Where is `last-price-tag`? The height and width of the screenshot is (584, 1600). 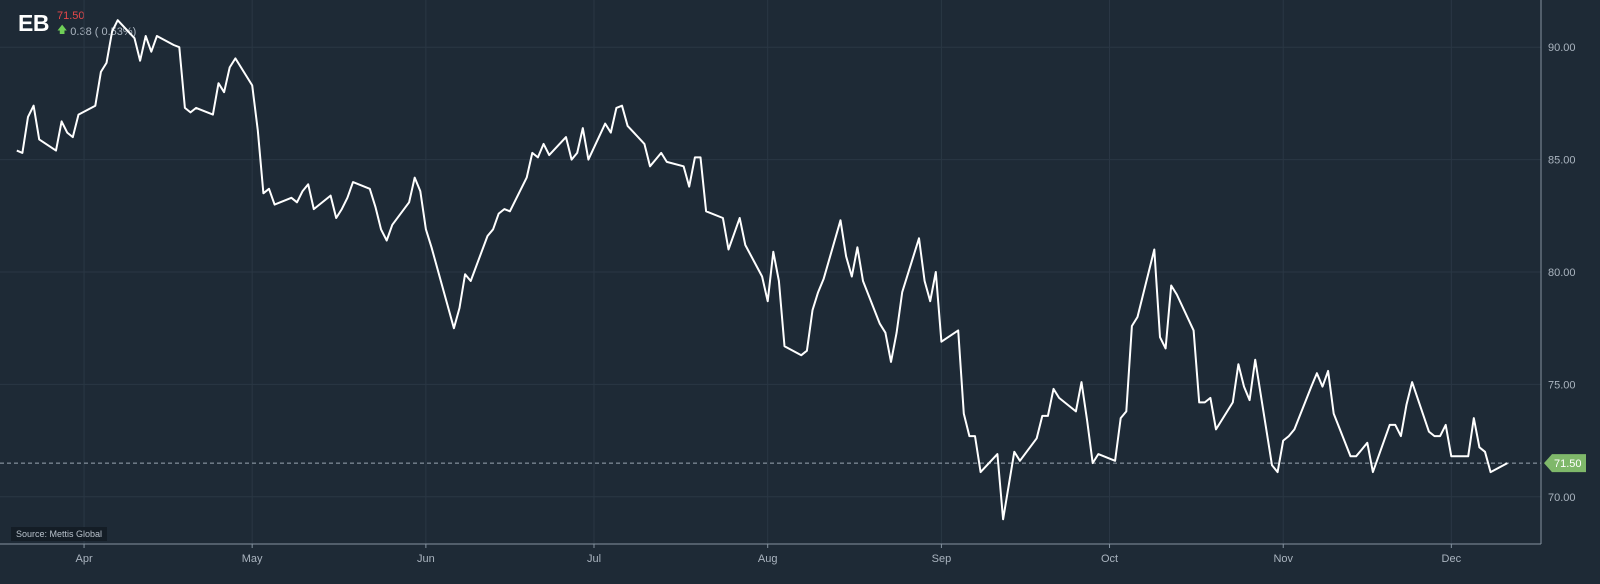
last-price-tag is located at coordinates (1565, 463).